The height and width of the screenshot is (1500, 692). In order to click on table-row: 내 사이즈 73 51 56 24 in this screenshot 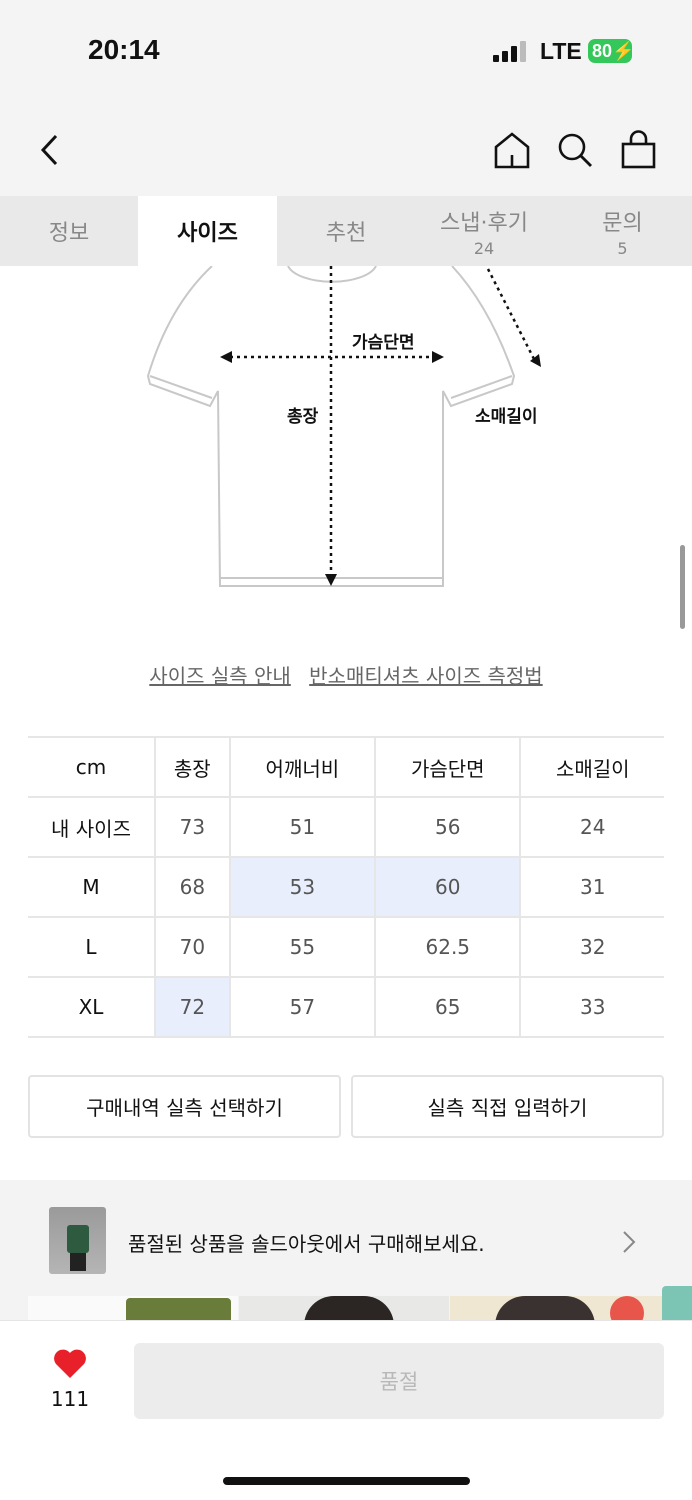, I will do `click(346, 827)`.